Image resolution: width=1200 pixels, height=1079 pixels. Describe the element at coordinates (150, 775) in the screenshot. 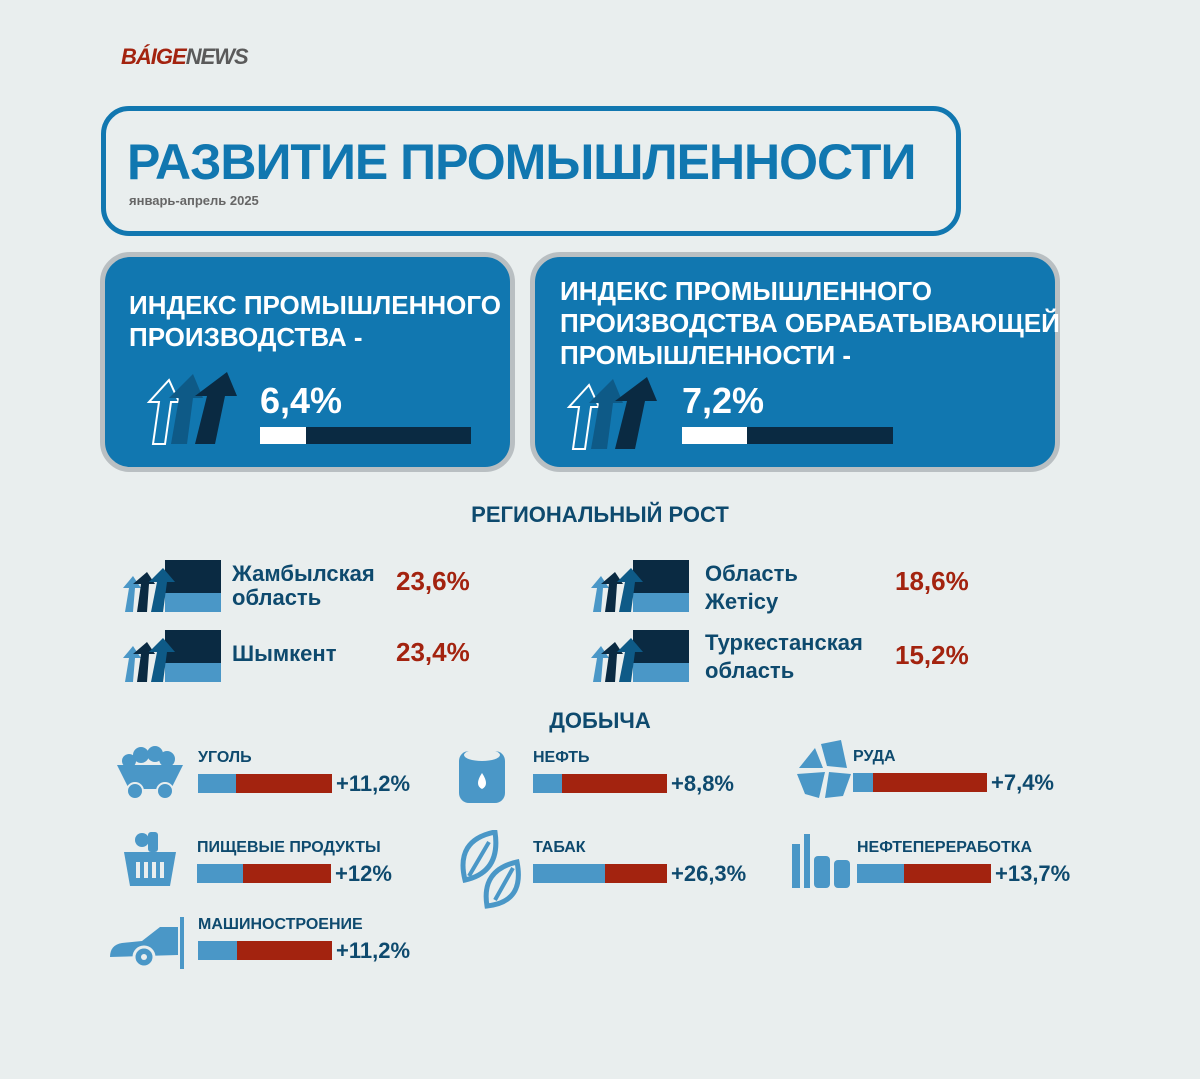

I see `coal-cart-icon` at that location.